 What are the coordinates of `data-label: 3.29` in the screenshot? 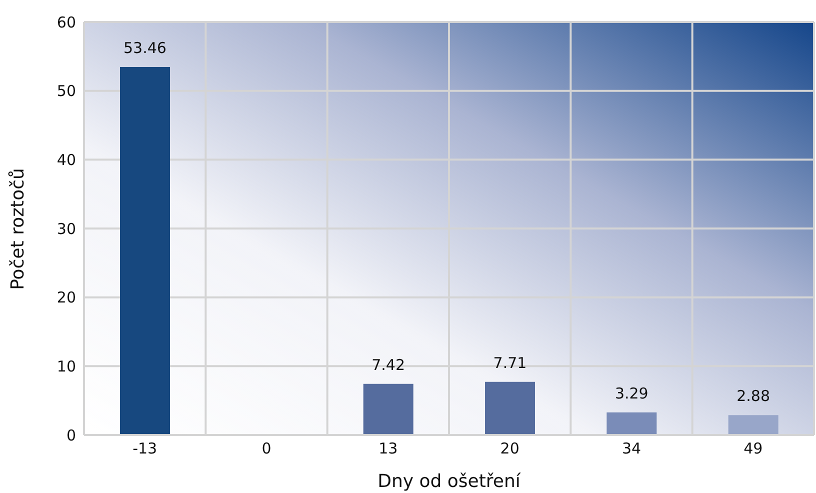 It's located at (631, 393).